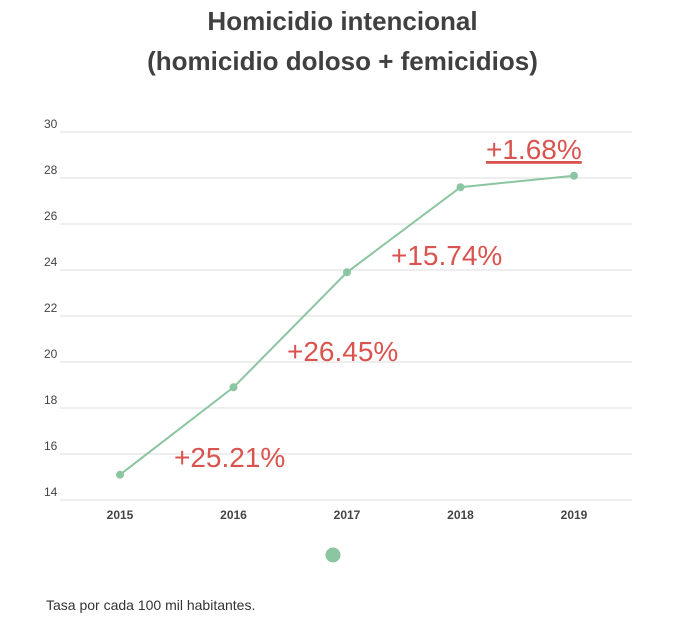 Image resolution: width=685 pixels, height=638 pixels. Describe the element at coordinates (333, 555) in the screenshot. I see `legend-marker` at that location.